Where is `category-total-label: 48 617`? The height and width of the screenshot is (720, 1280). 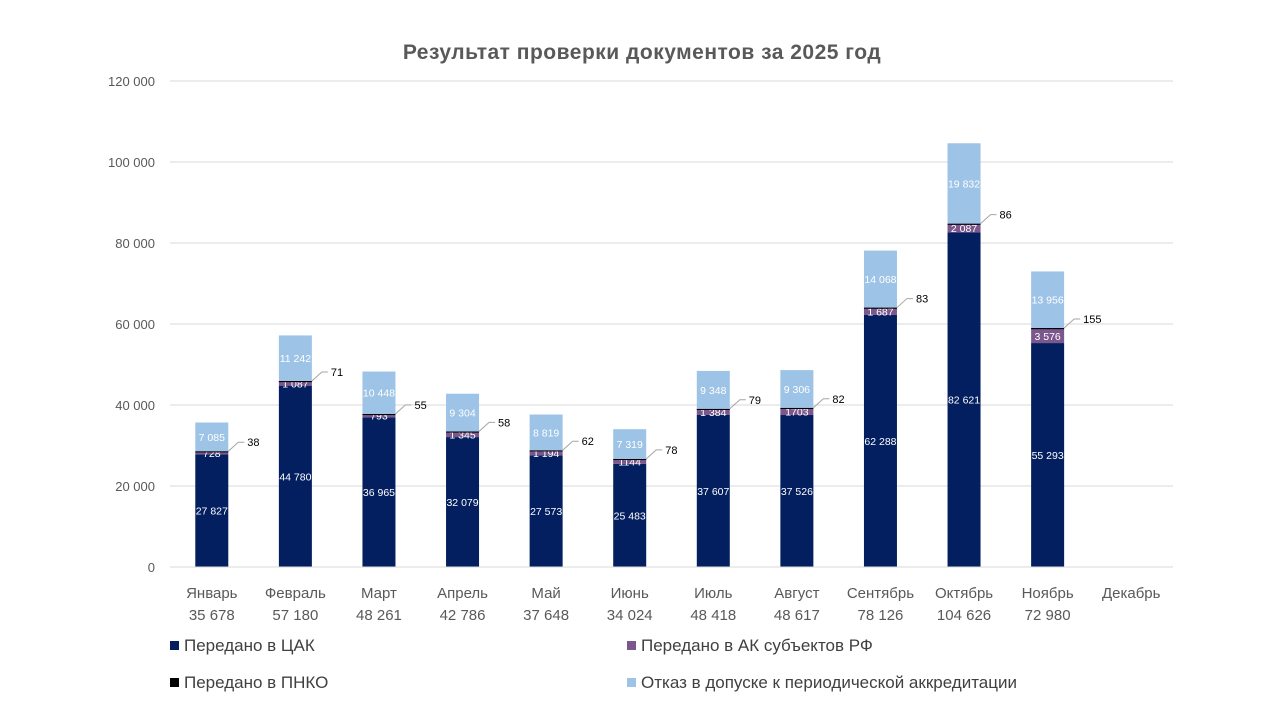
category-total-label: 48 617 is located at coordinates (797, 615).